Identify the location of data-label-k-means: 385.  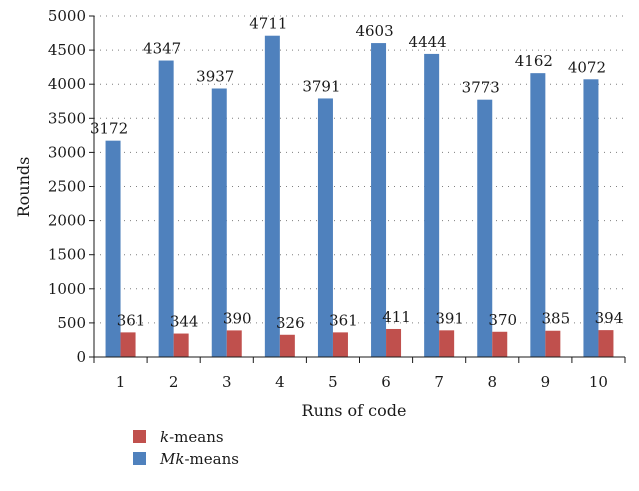
(556, 319).